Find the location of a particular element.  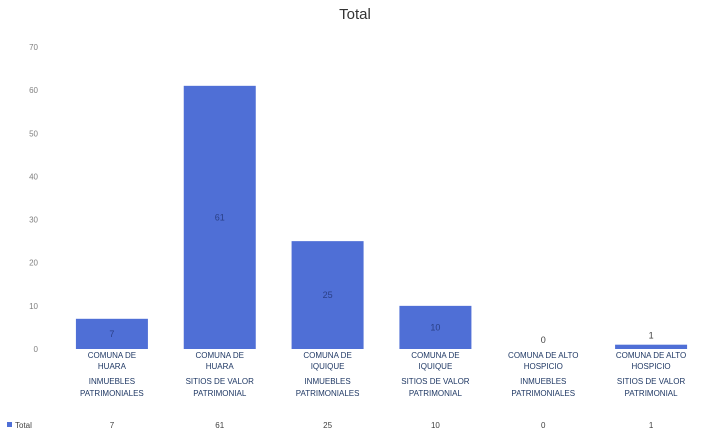

data-label: 25 is located at coordinates (328, 295).